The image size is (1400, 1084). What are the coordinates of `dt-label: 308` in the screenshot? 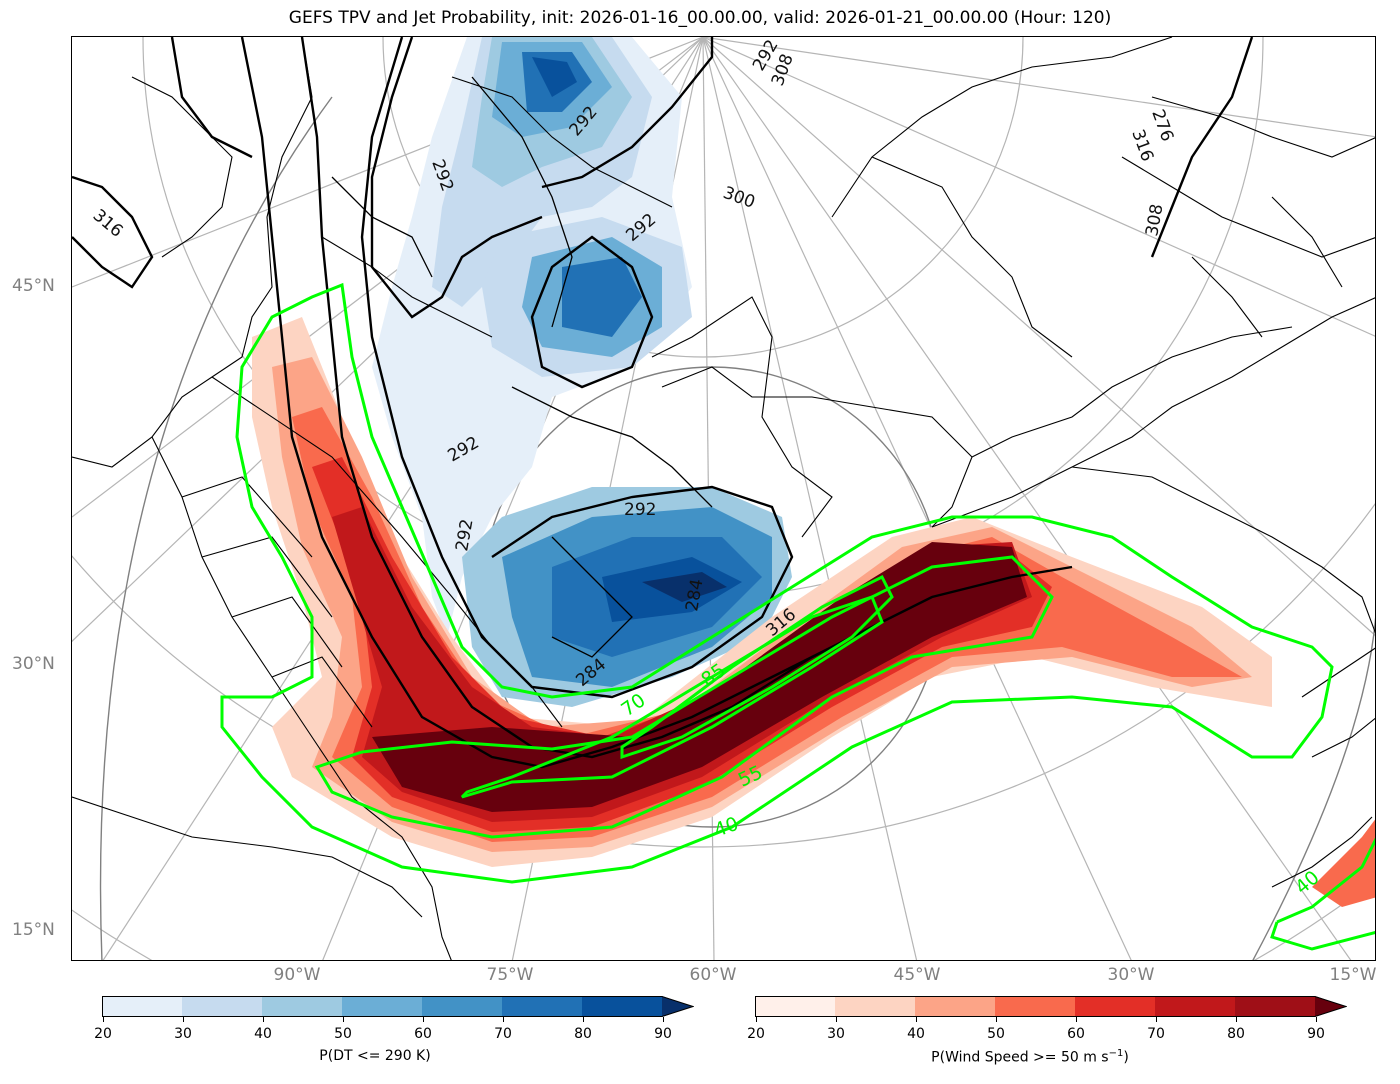 It's located at (1154, 219).